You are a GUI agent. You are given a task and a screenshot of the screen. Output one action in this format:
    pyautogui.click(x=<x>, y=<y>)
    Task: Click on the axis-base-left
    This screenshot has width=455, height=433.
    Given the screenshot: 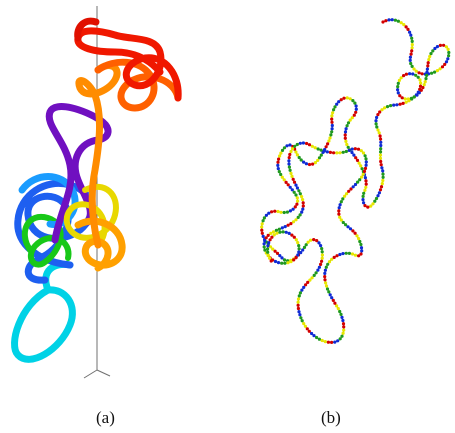 What is the action you would take?
    pyautogui.click(x=90, y=374)
    